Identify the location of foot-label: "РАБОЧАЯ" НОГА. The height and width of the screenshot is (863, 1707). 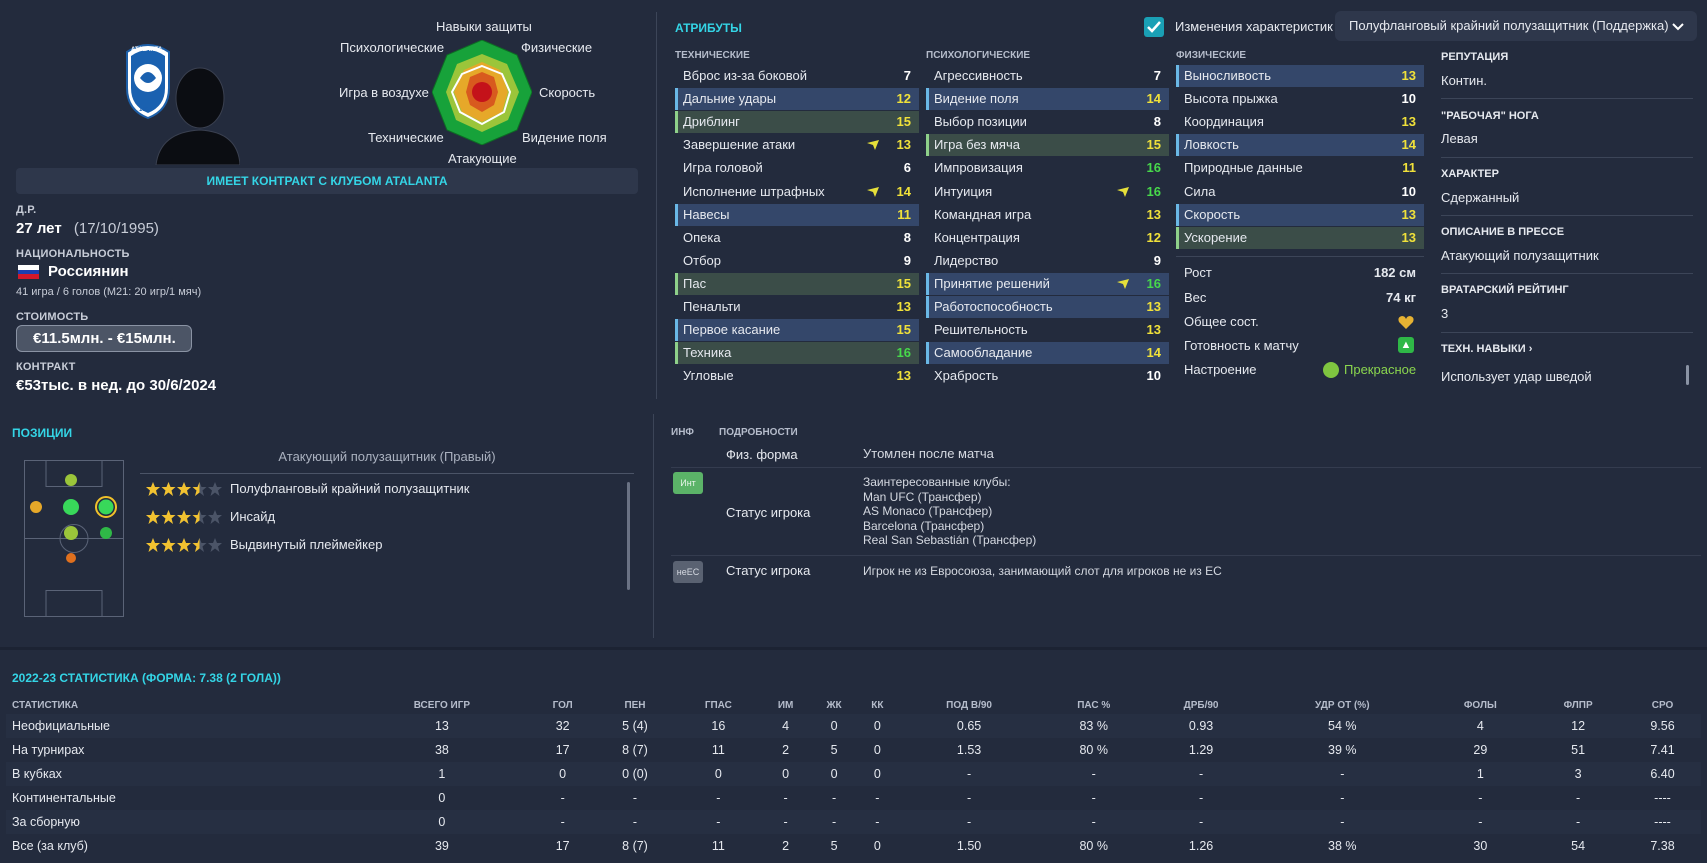
(1490, 116).